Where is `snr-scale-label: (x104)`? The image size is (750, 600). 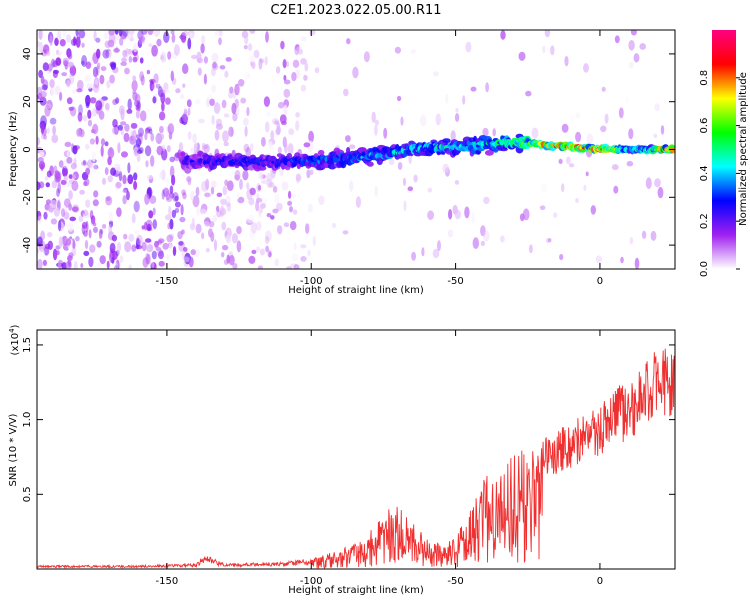 snr-scale-label: (x104) is located at coordinates (14, 339).